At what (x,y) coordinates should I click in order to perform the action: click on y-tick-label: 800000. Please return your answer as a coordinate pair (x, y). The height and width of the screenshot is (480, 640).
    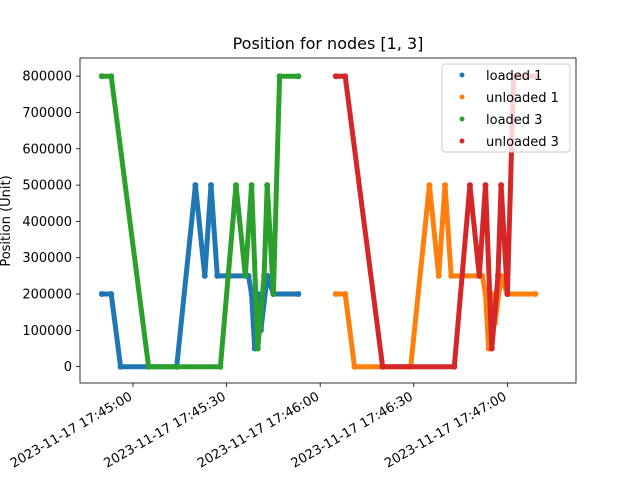
    Looking at the image, I should click on (47, 77).